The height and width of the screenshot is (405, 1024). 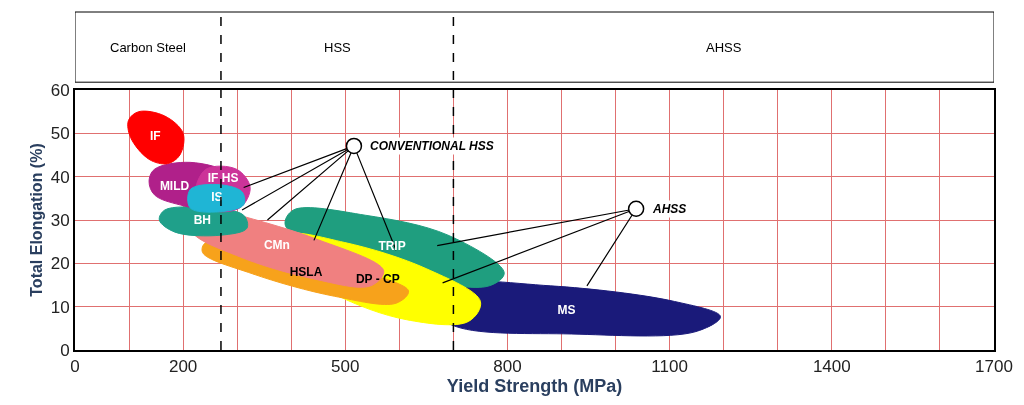 I want to click on series-label: CMn, so click(x=276, y=245).